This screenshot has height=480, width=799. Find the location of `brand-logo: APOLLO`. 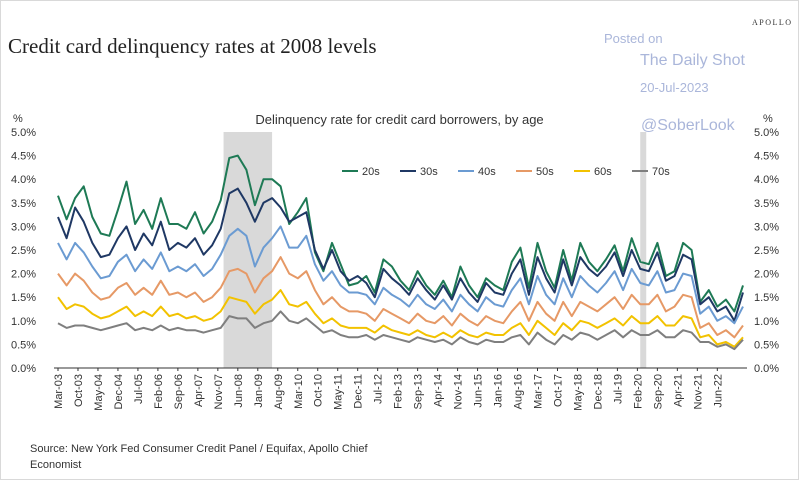

brand-logo: APOLLO is located at coordinates (772, 22).